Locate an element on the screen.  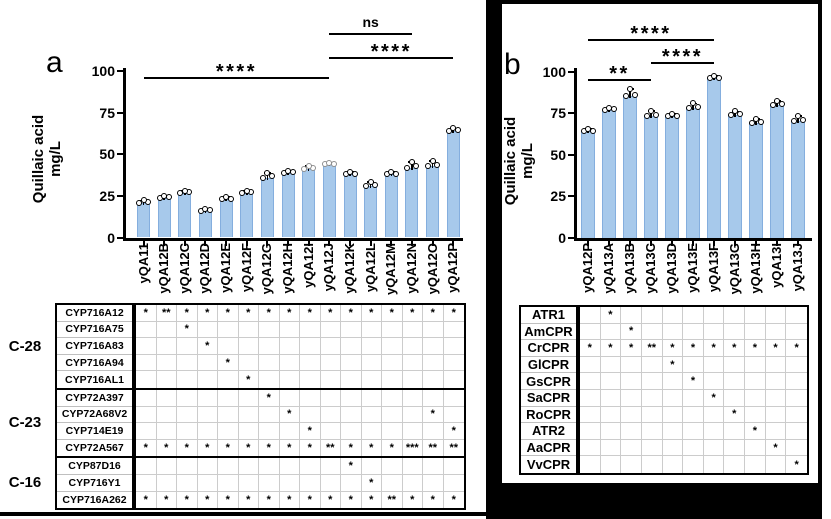
table-cell-CYP716A83-col8 is located at coordinates (289, 346).